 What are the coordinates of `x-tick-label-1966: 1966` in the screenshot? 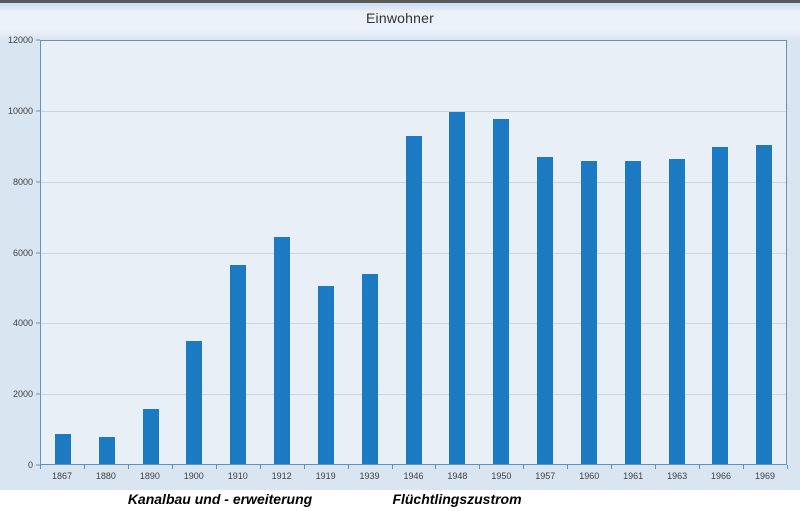 It's located at (721, 476).